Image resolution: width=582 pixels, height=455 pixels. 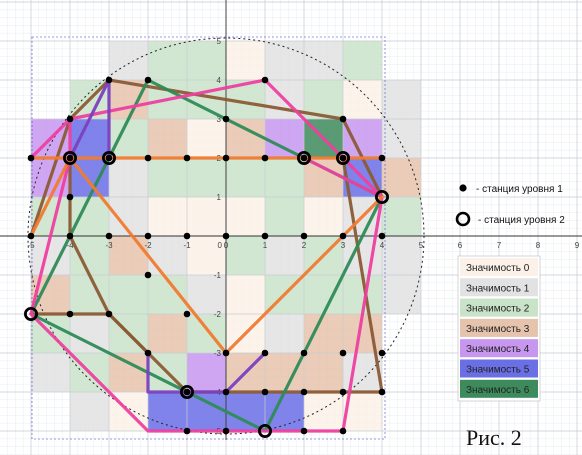 What do you see at coordinates (463, 188) in the screenshot?
I see `legend-filled-dot-icon` at bounding box center [463, 188].